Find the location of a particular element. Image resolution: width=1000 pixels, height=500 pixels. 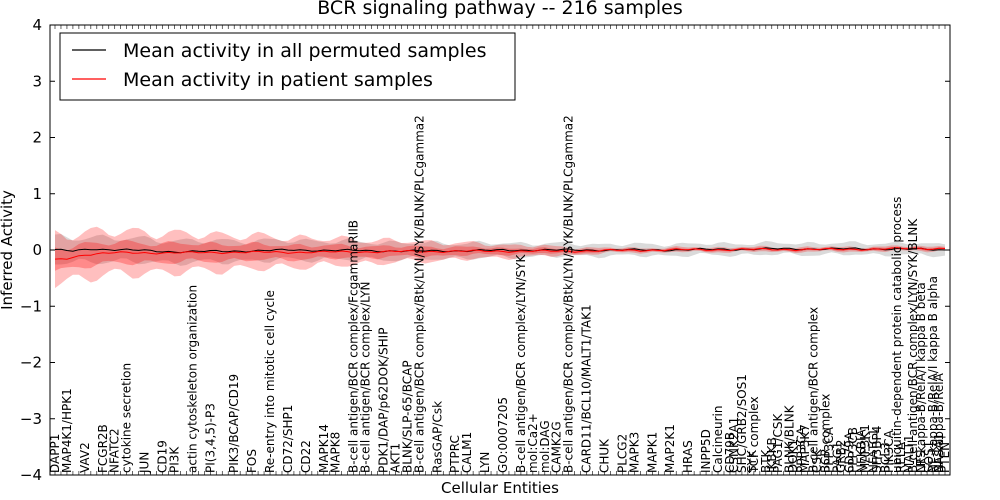

entity-label: MAP4K1/HPK1 is located at coordinates (67, 430).